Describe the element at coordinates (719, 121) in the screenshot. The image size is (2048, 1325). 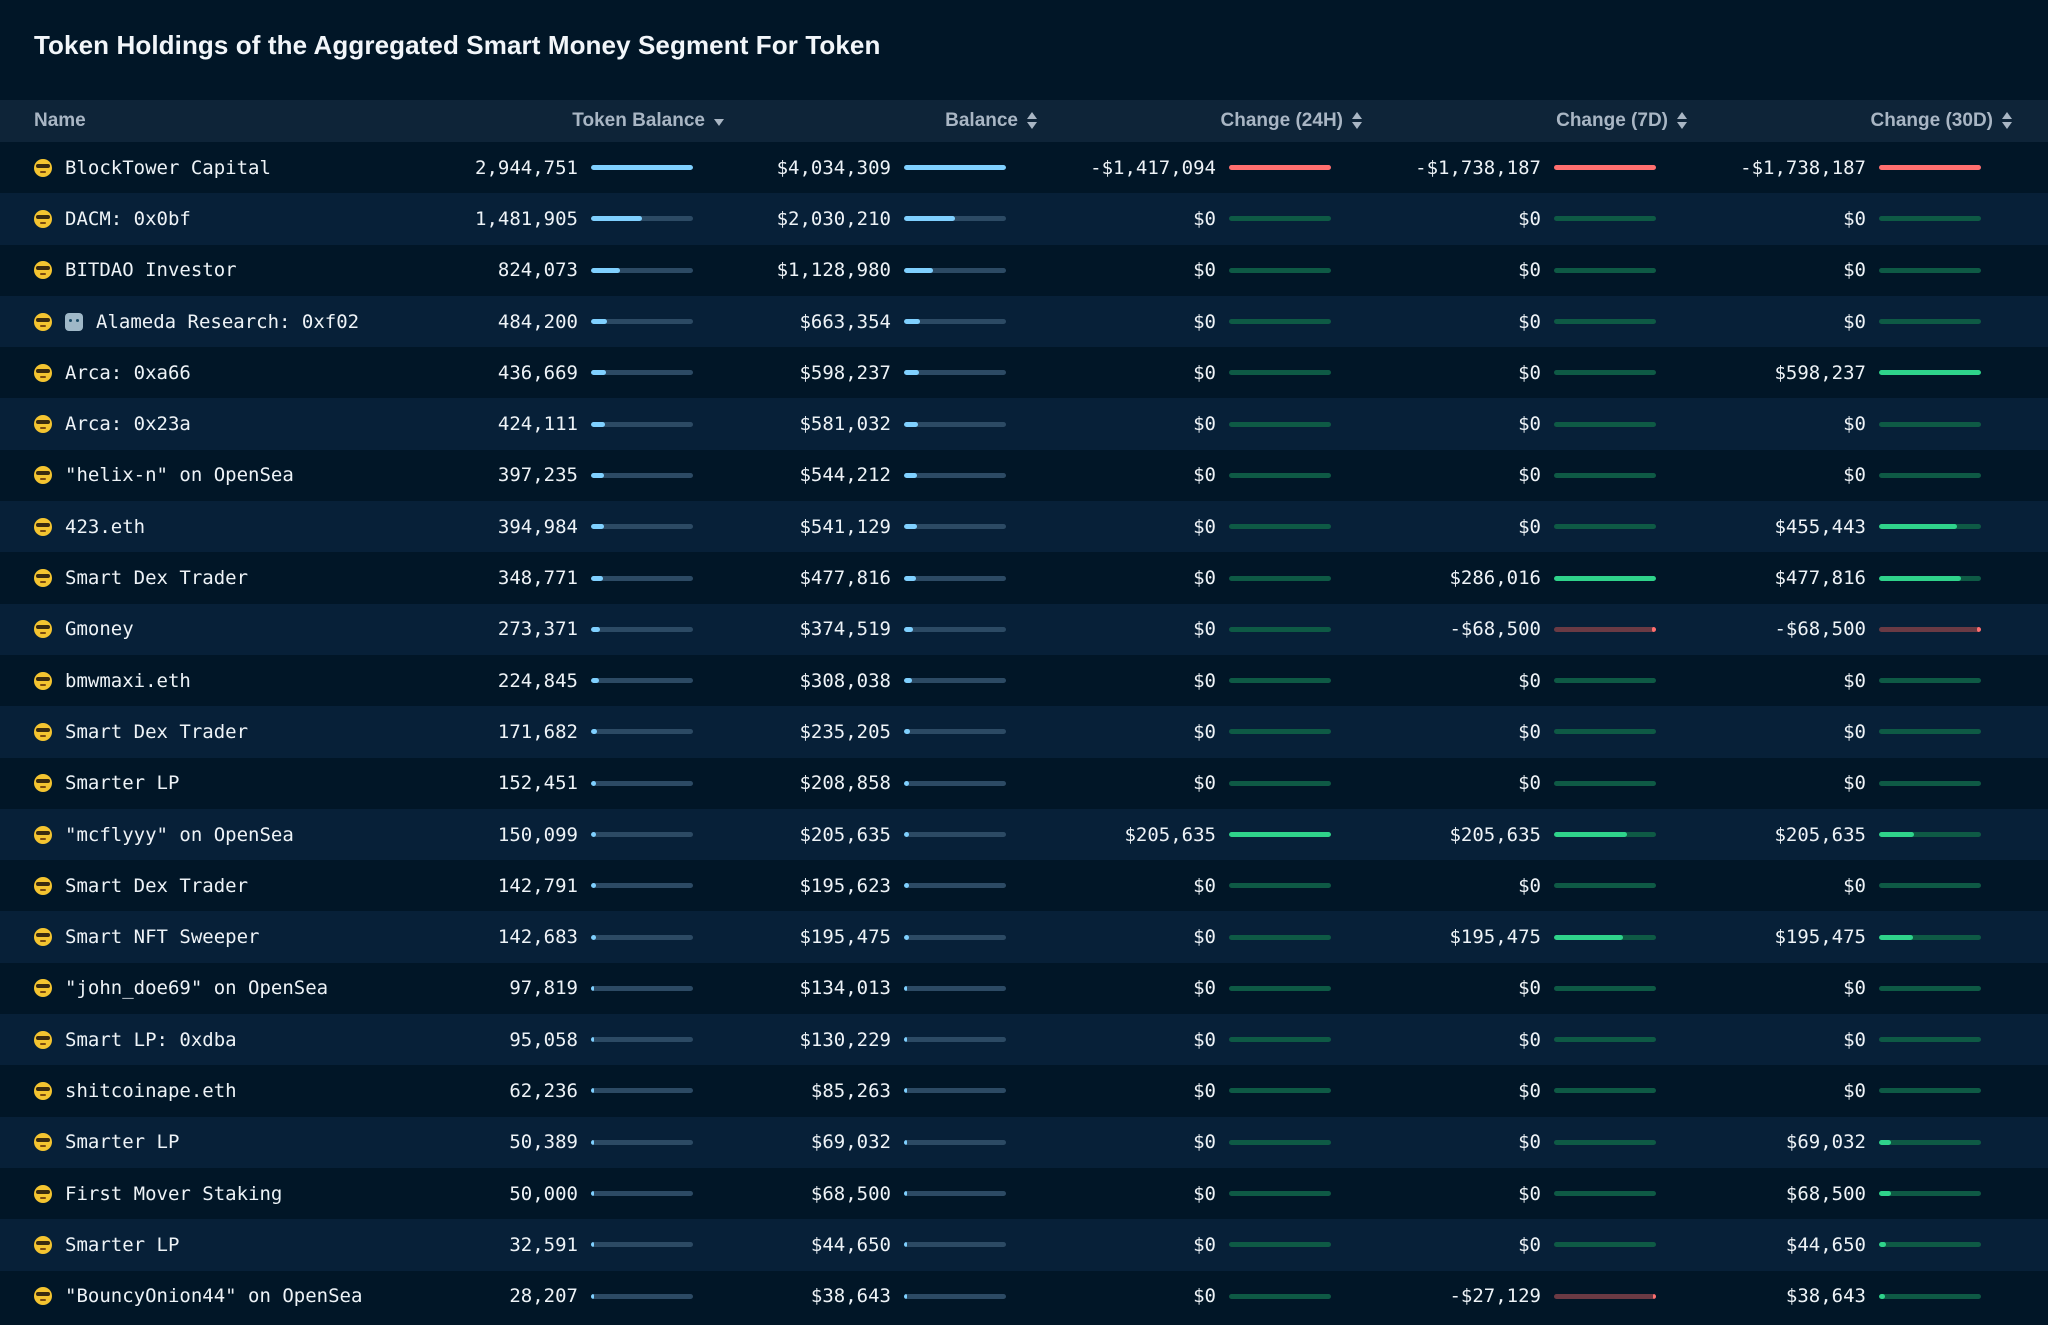
I see `sort-descending-icon` at that location.